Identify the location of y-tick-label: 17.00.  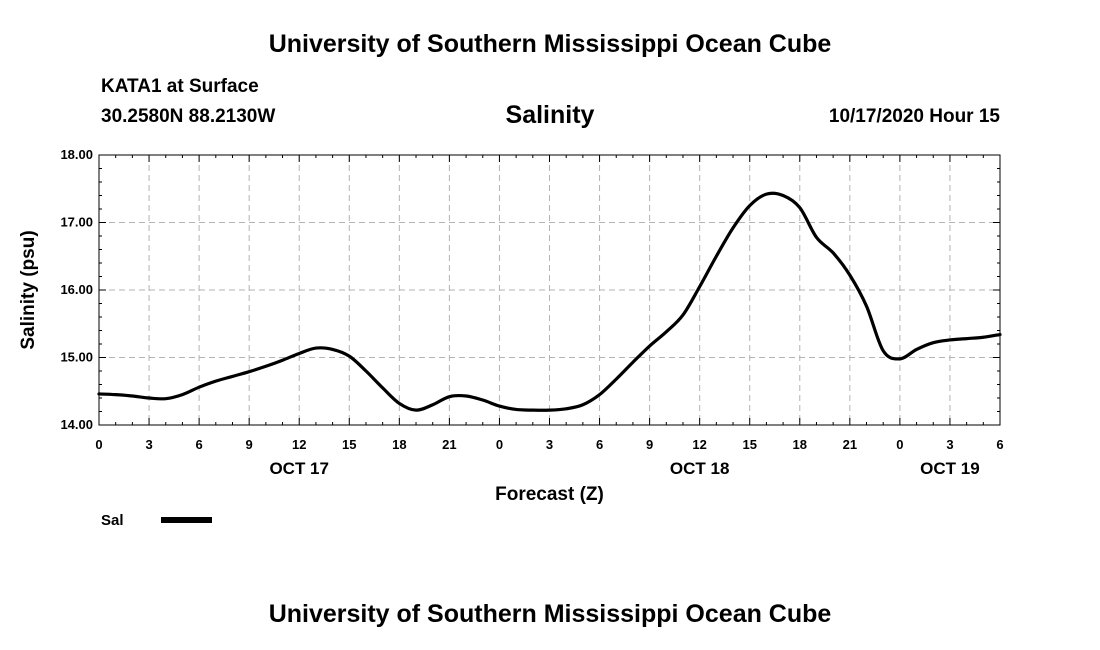
(76, 222).